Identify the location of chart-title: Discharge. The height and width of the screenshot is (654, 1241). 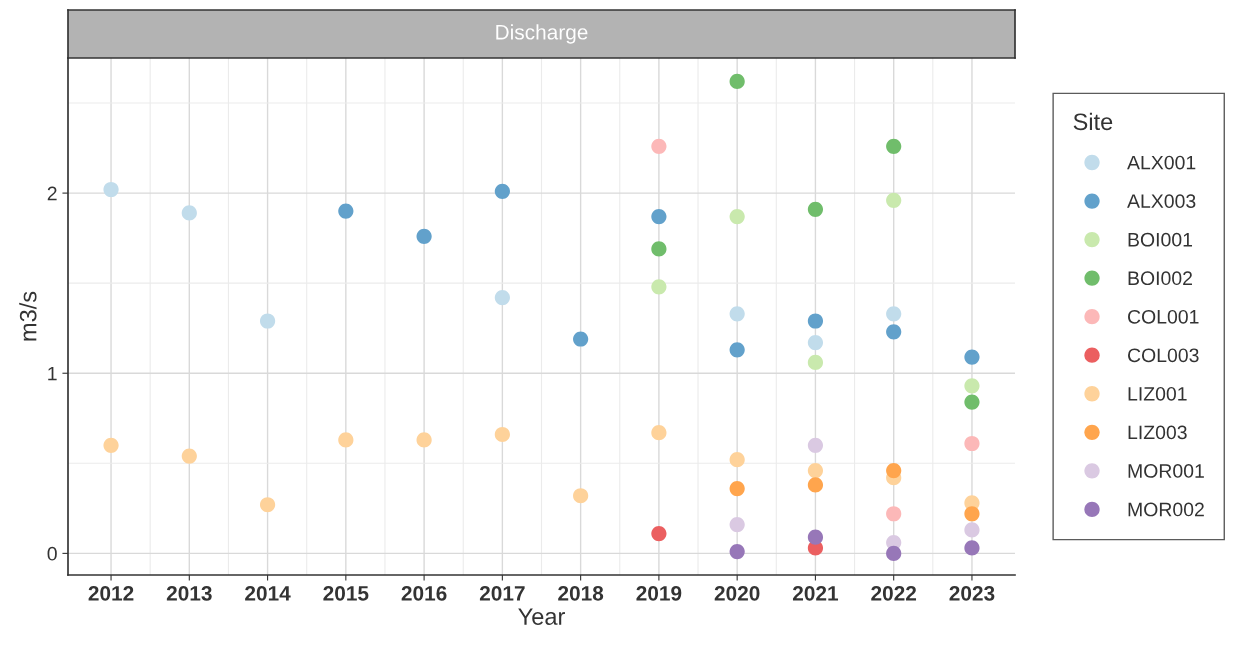
(542, 34).